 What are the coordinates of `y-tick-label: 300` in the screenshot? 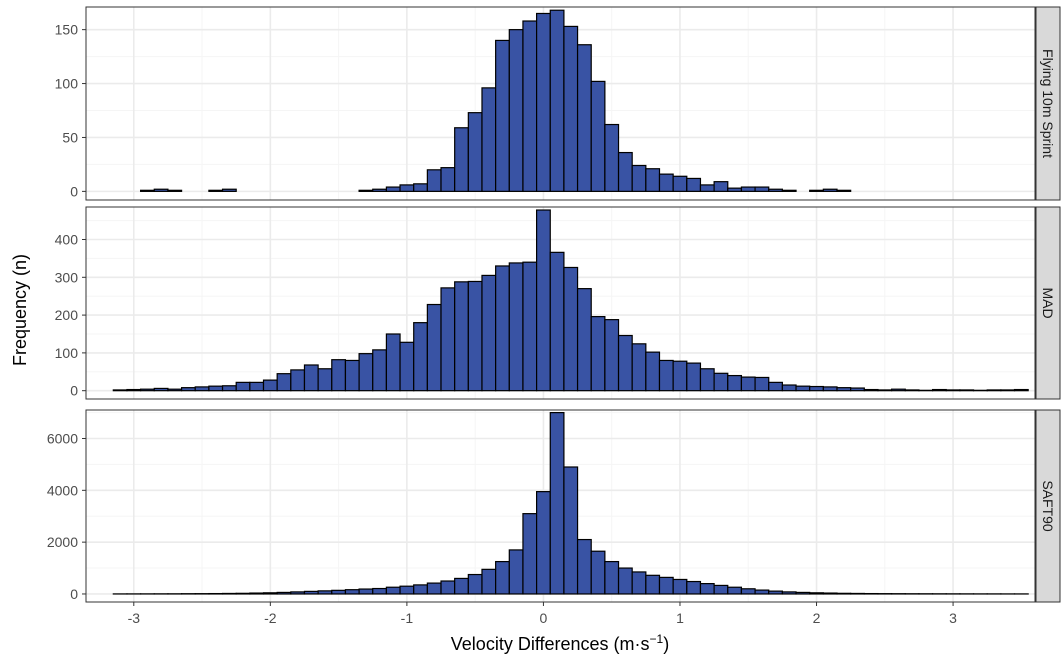 It's located at (67, 277).